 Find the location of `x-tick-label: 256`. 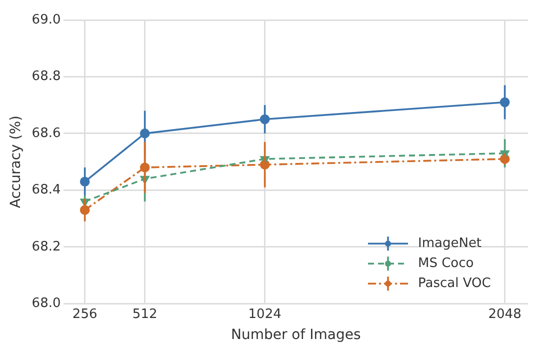

x-tick-label: 256 is located at coordinates (85, 314).